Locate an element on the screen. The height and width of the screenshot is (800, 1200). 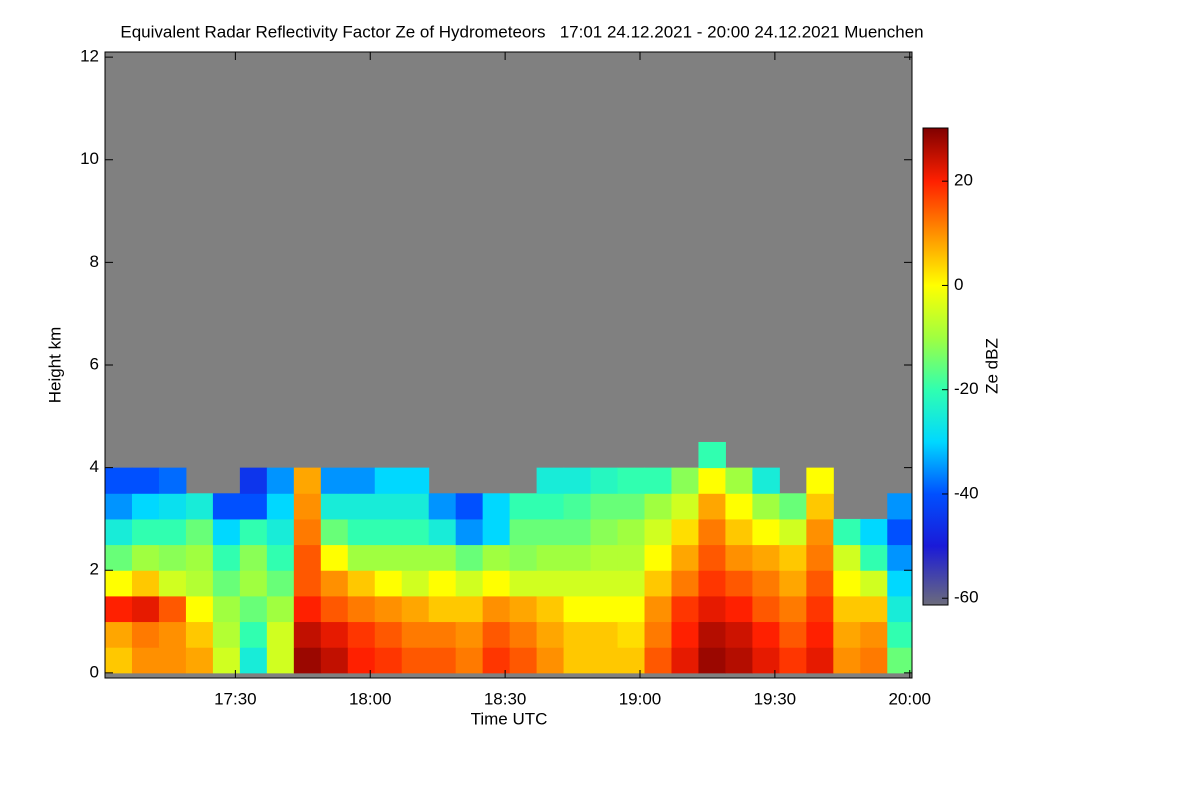
y-tick-label: 8 is located at coordinates (94, 261).